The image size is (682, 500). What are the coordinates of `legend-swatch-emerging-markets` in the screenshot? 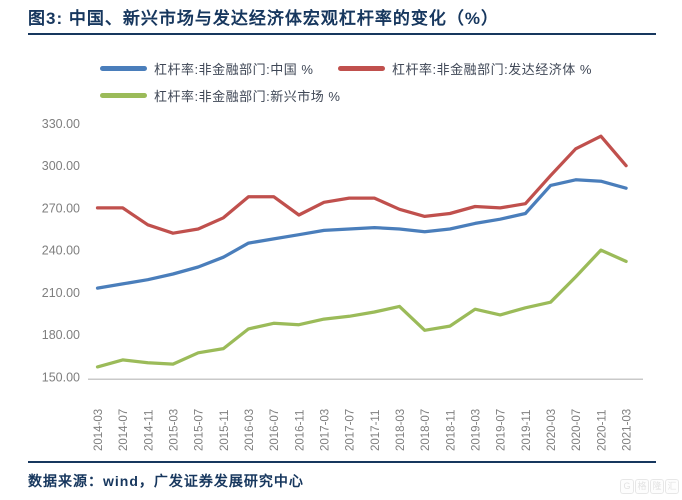 It's located at (123, 95).